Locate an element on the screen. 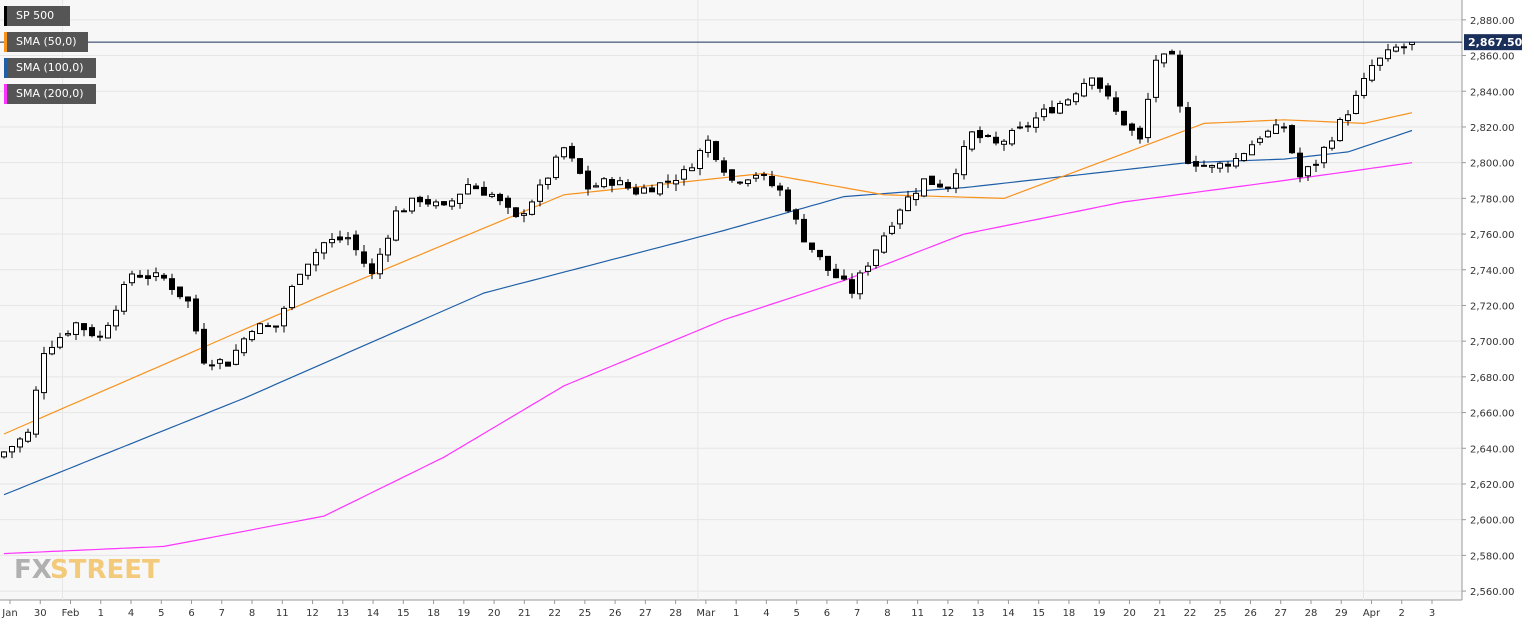  legend-item: SMA (50,0) is located at coordinates (46, 42).